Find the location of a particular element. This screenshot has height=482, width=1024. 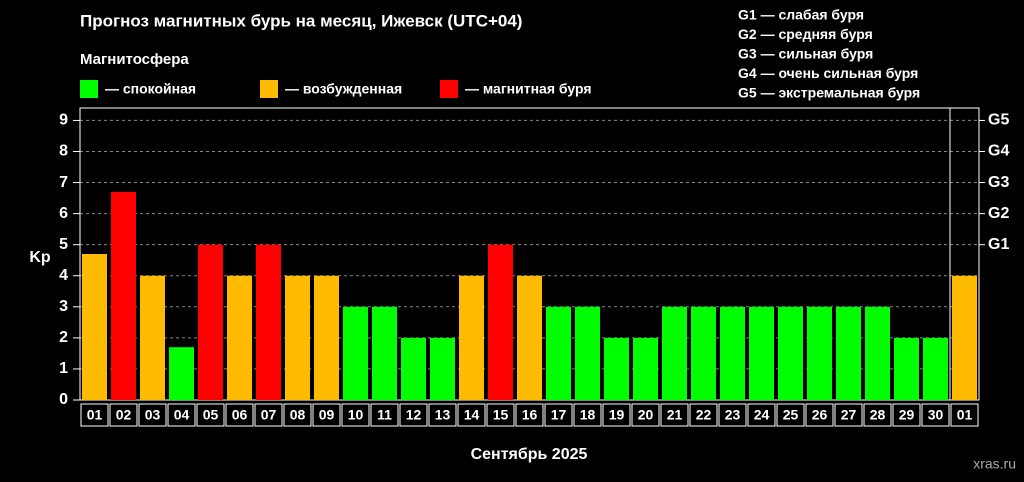

x-tick-label: 20 is located at coordinates (646, 415).